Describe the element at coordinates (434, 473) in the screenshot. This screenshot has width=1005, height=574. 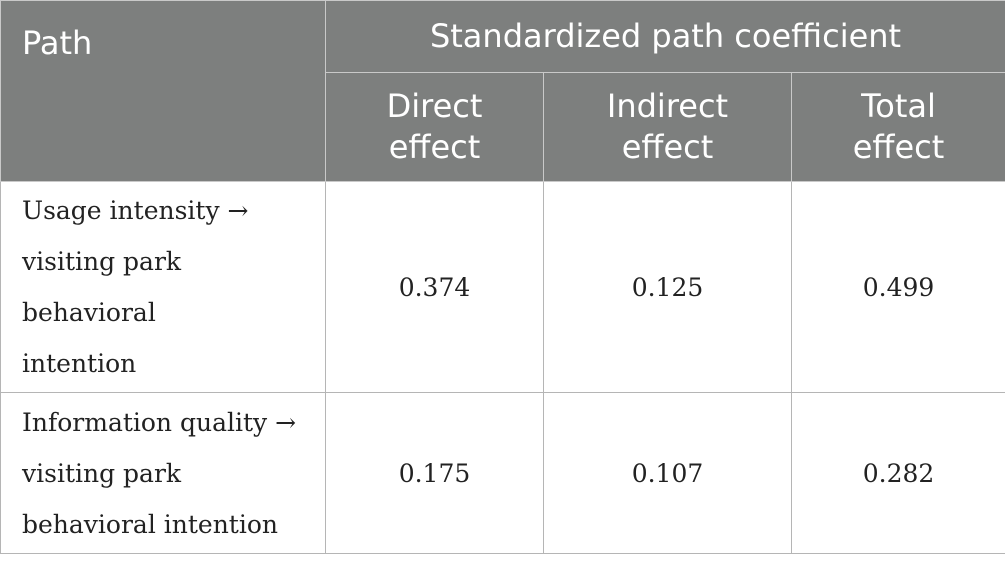
I see `direct-effect-cell: 0.175` at that location.